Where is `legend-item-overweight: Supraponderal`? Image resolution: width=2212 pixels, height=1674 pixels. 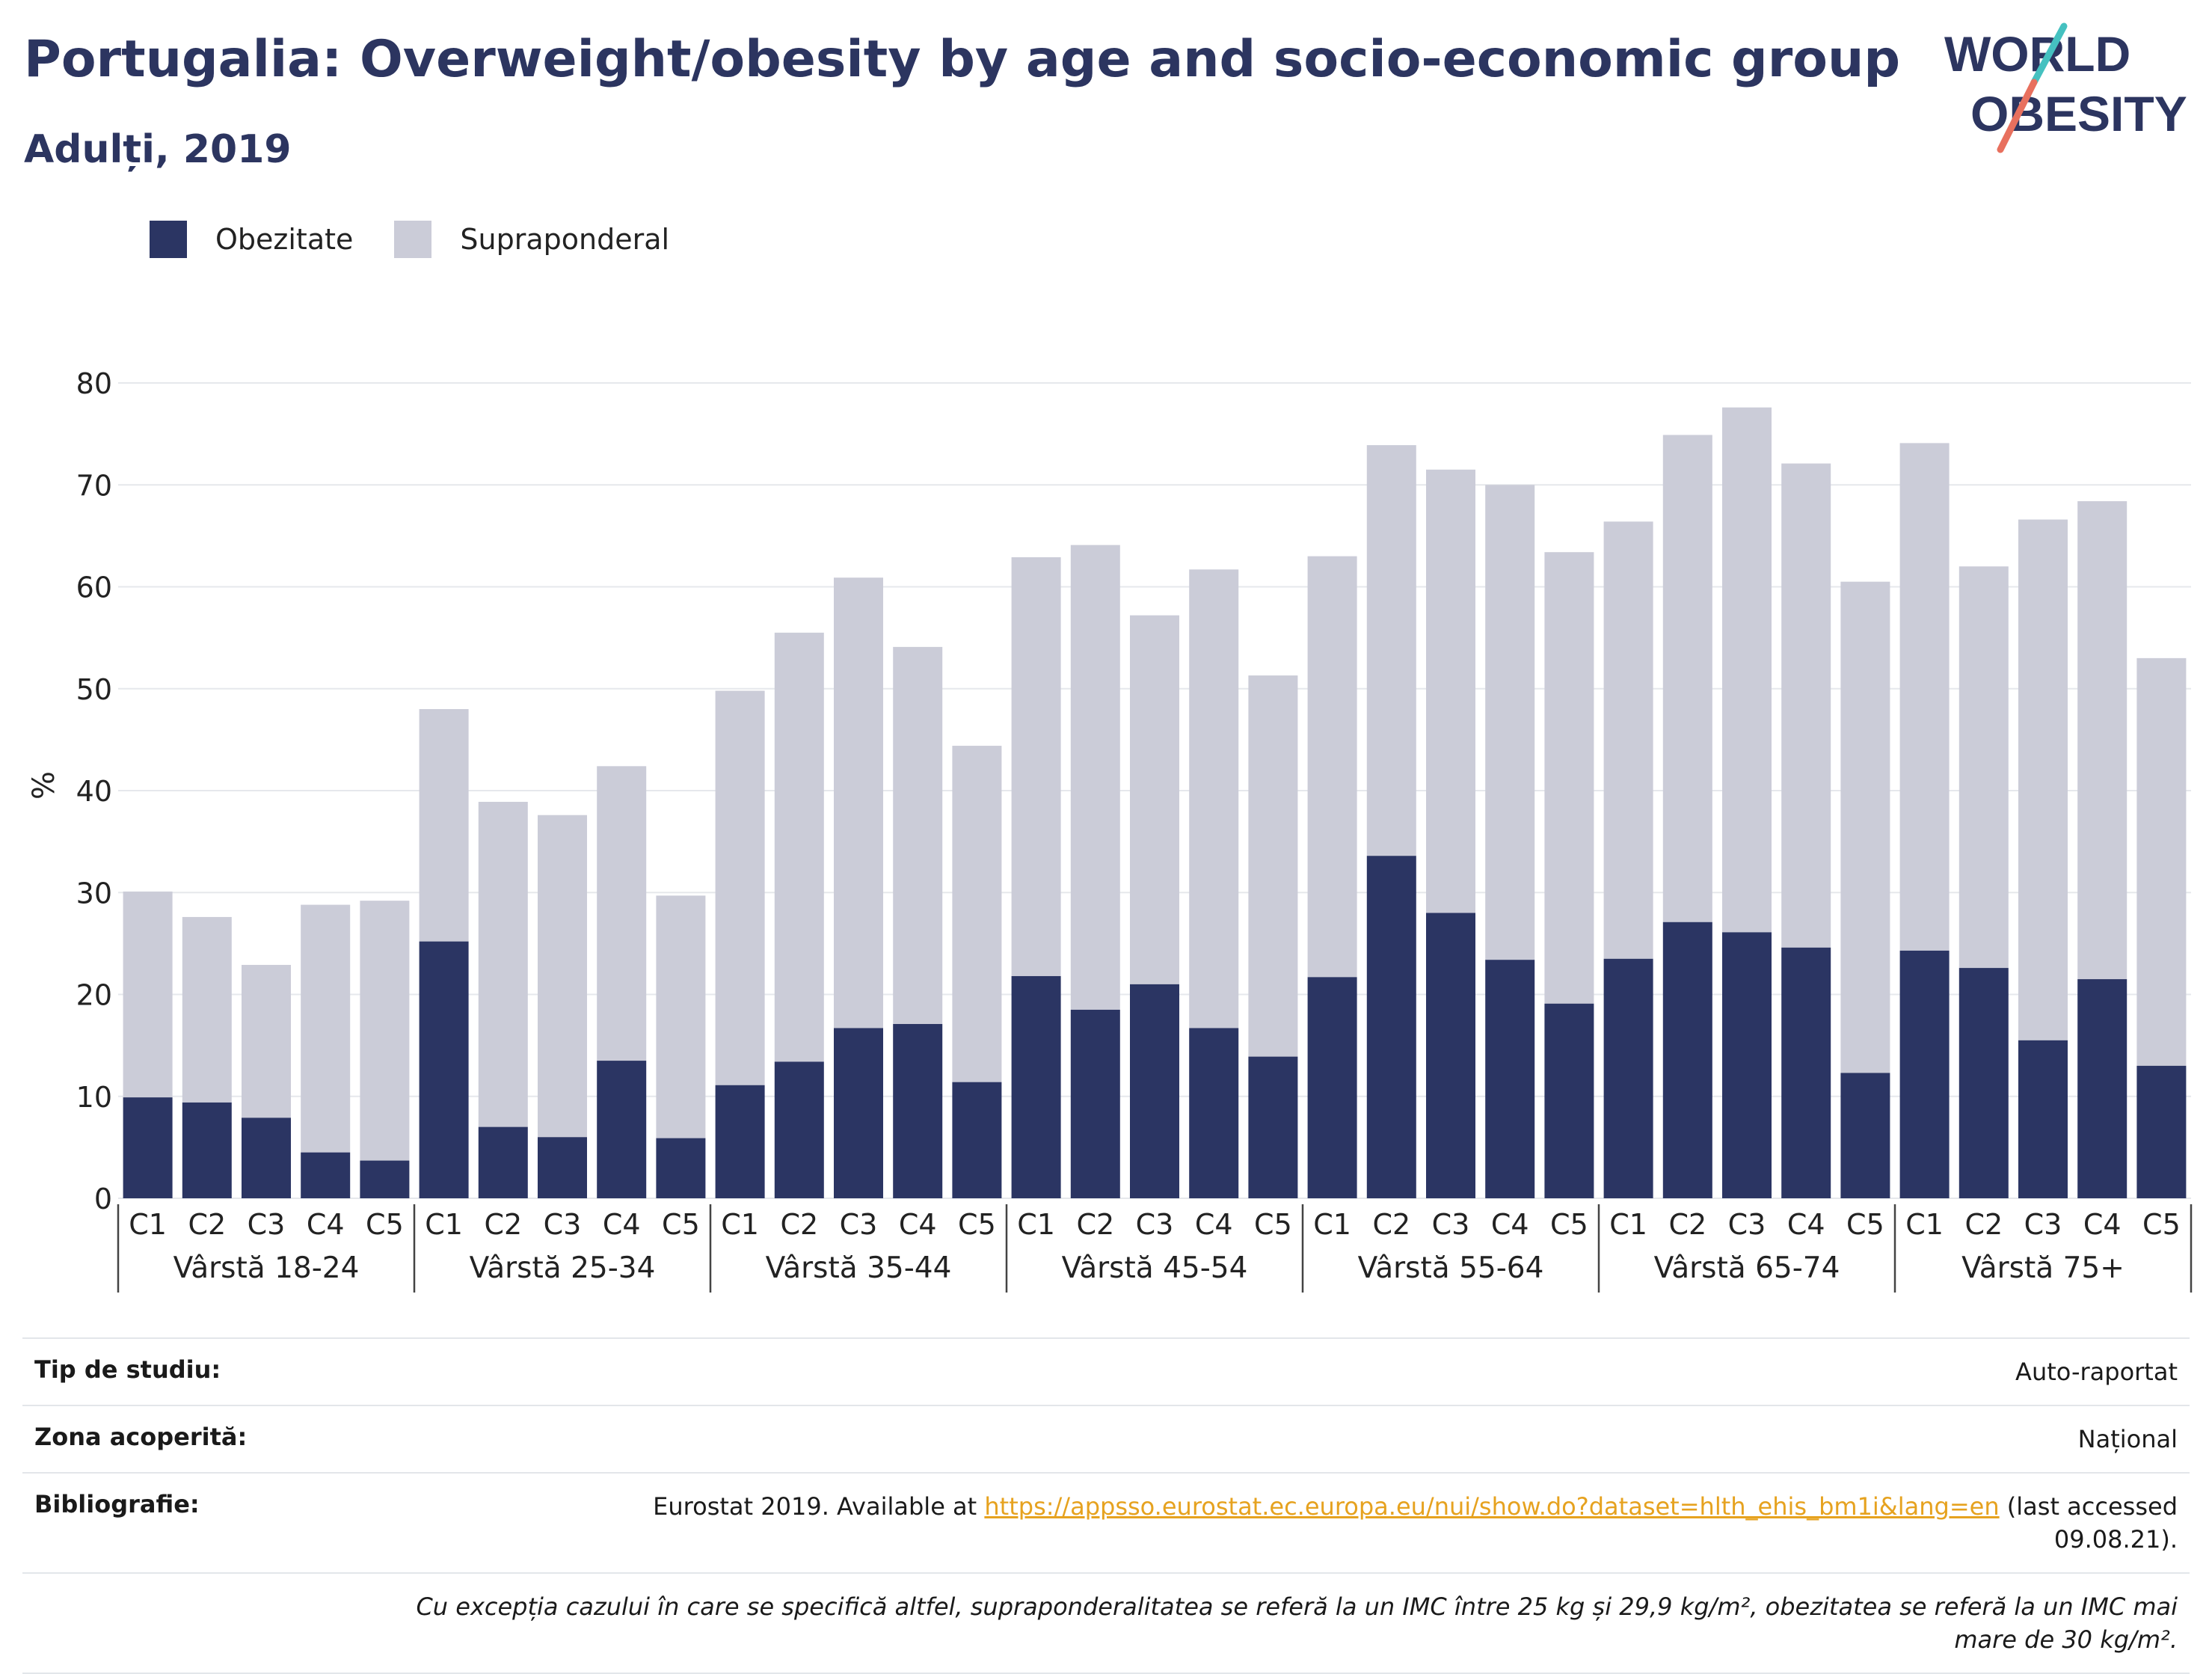
legend-item-overweight: Supraponderal is located at coordinates (531, 240).